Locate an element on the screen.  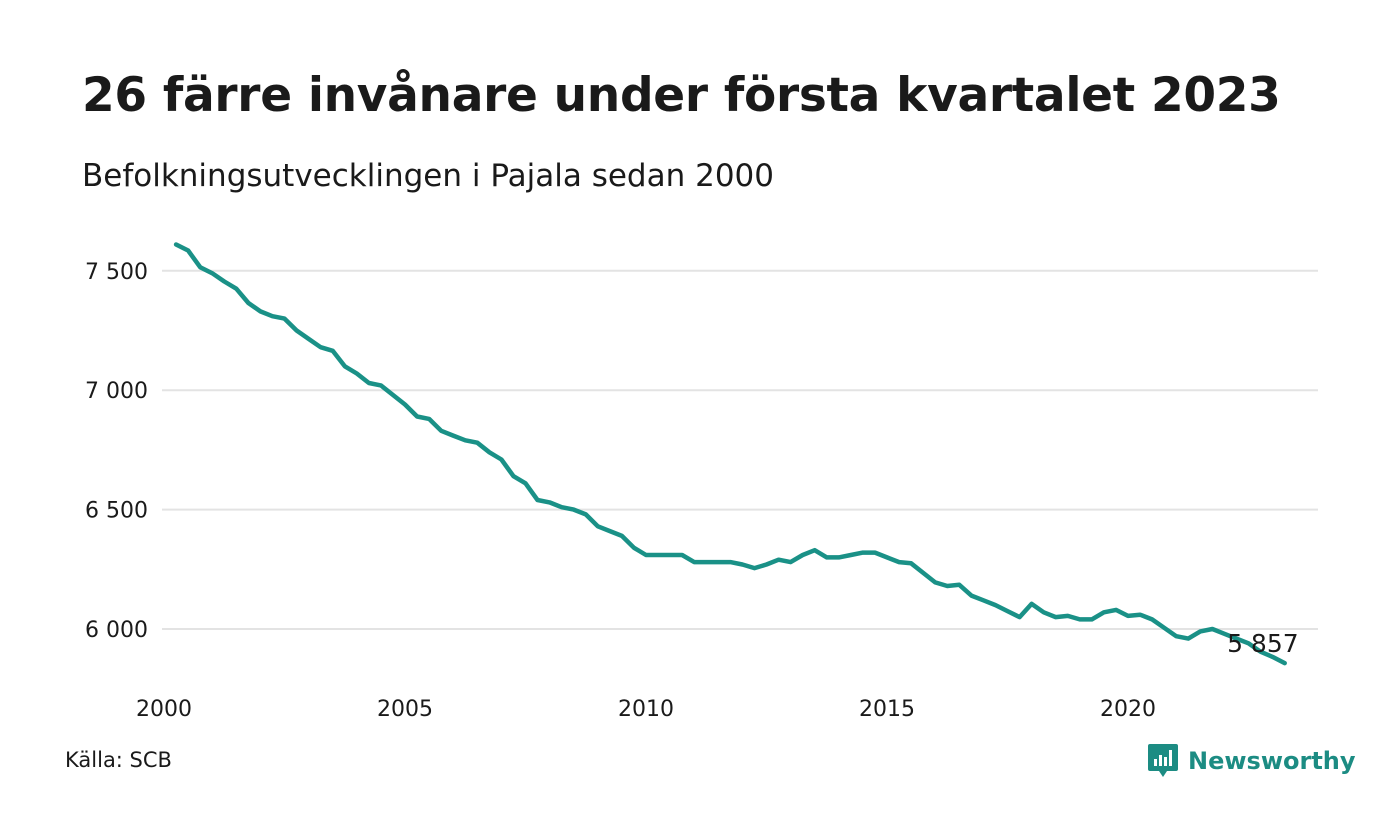
y-tick-label: 7 000 is located at coordinates (116, 391).